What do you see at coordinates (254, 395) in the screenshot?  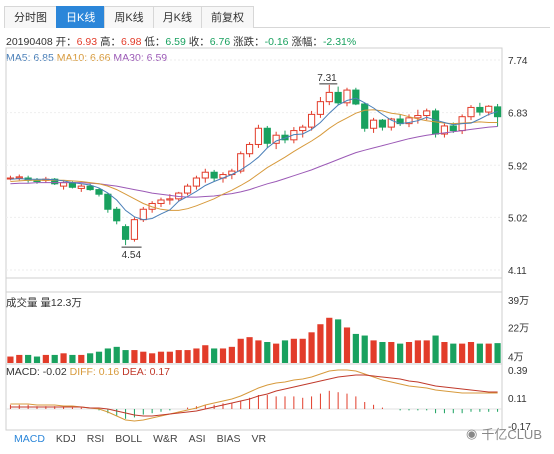 I see `dea-line` at bounding box center [254, 395].